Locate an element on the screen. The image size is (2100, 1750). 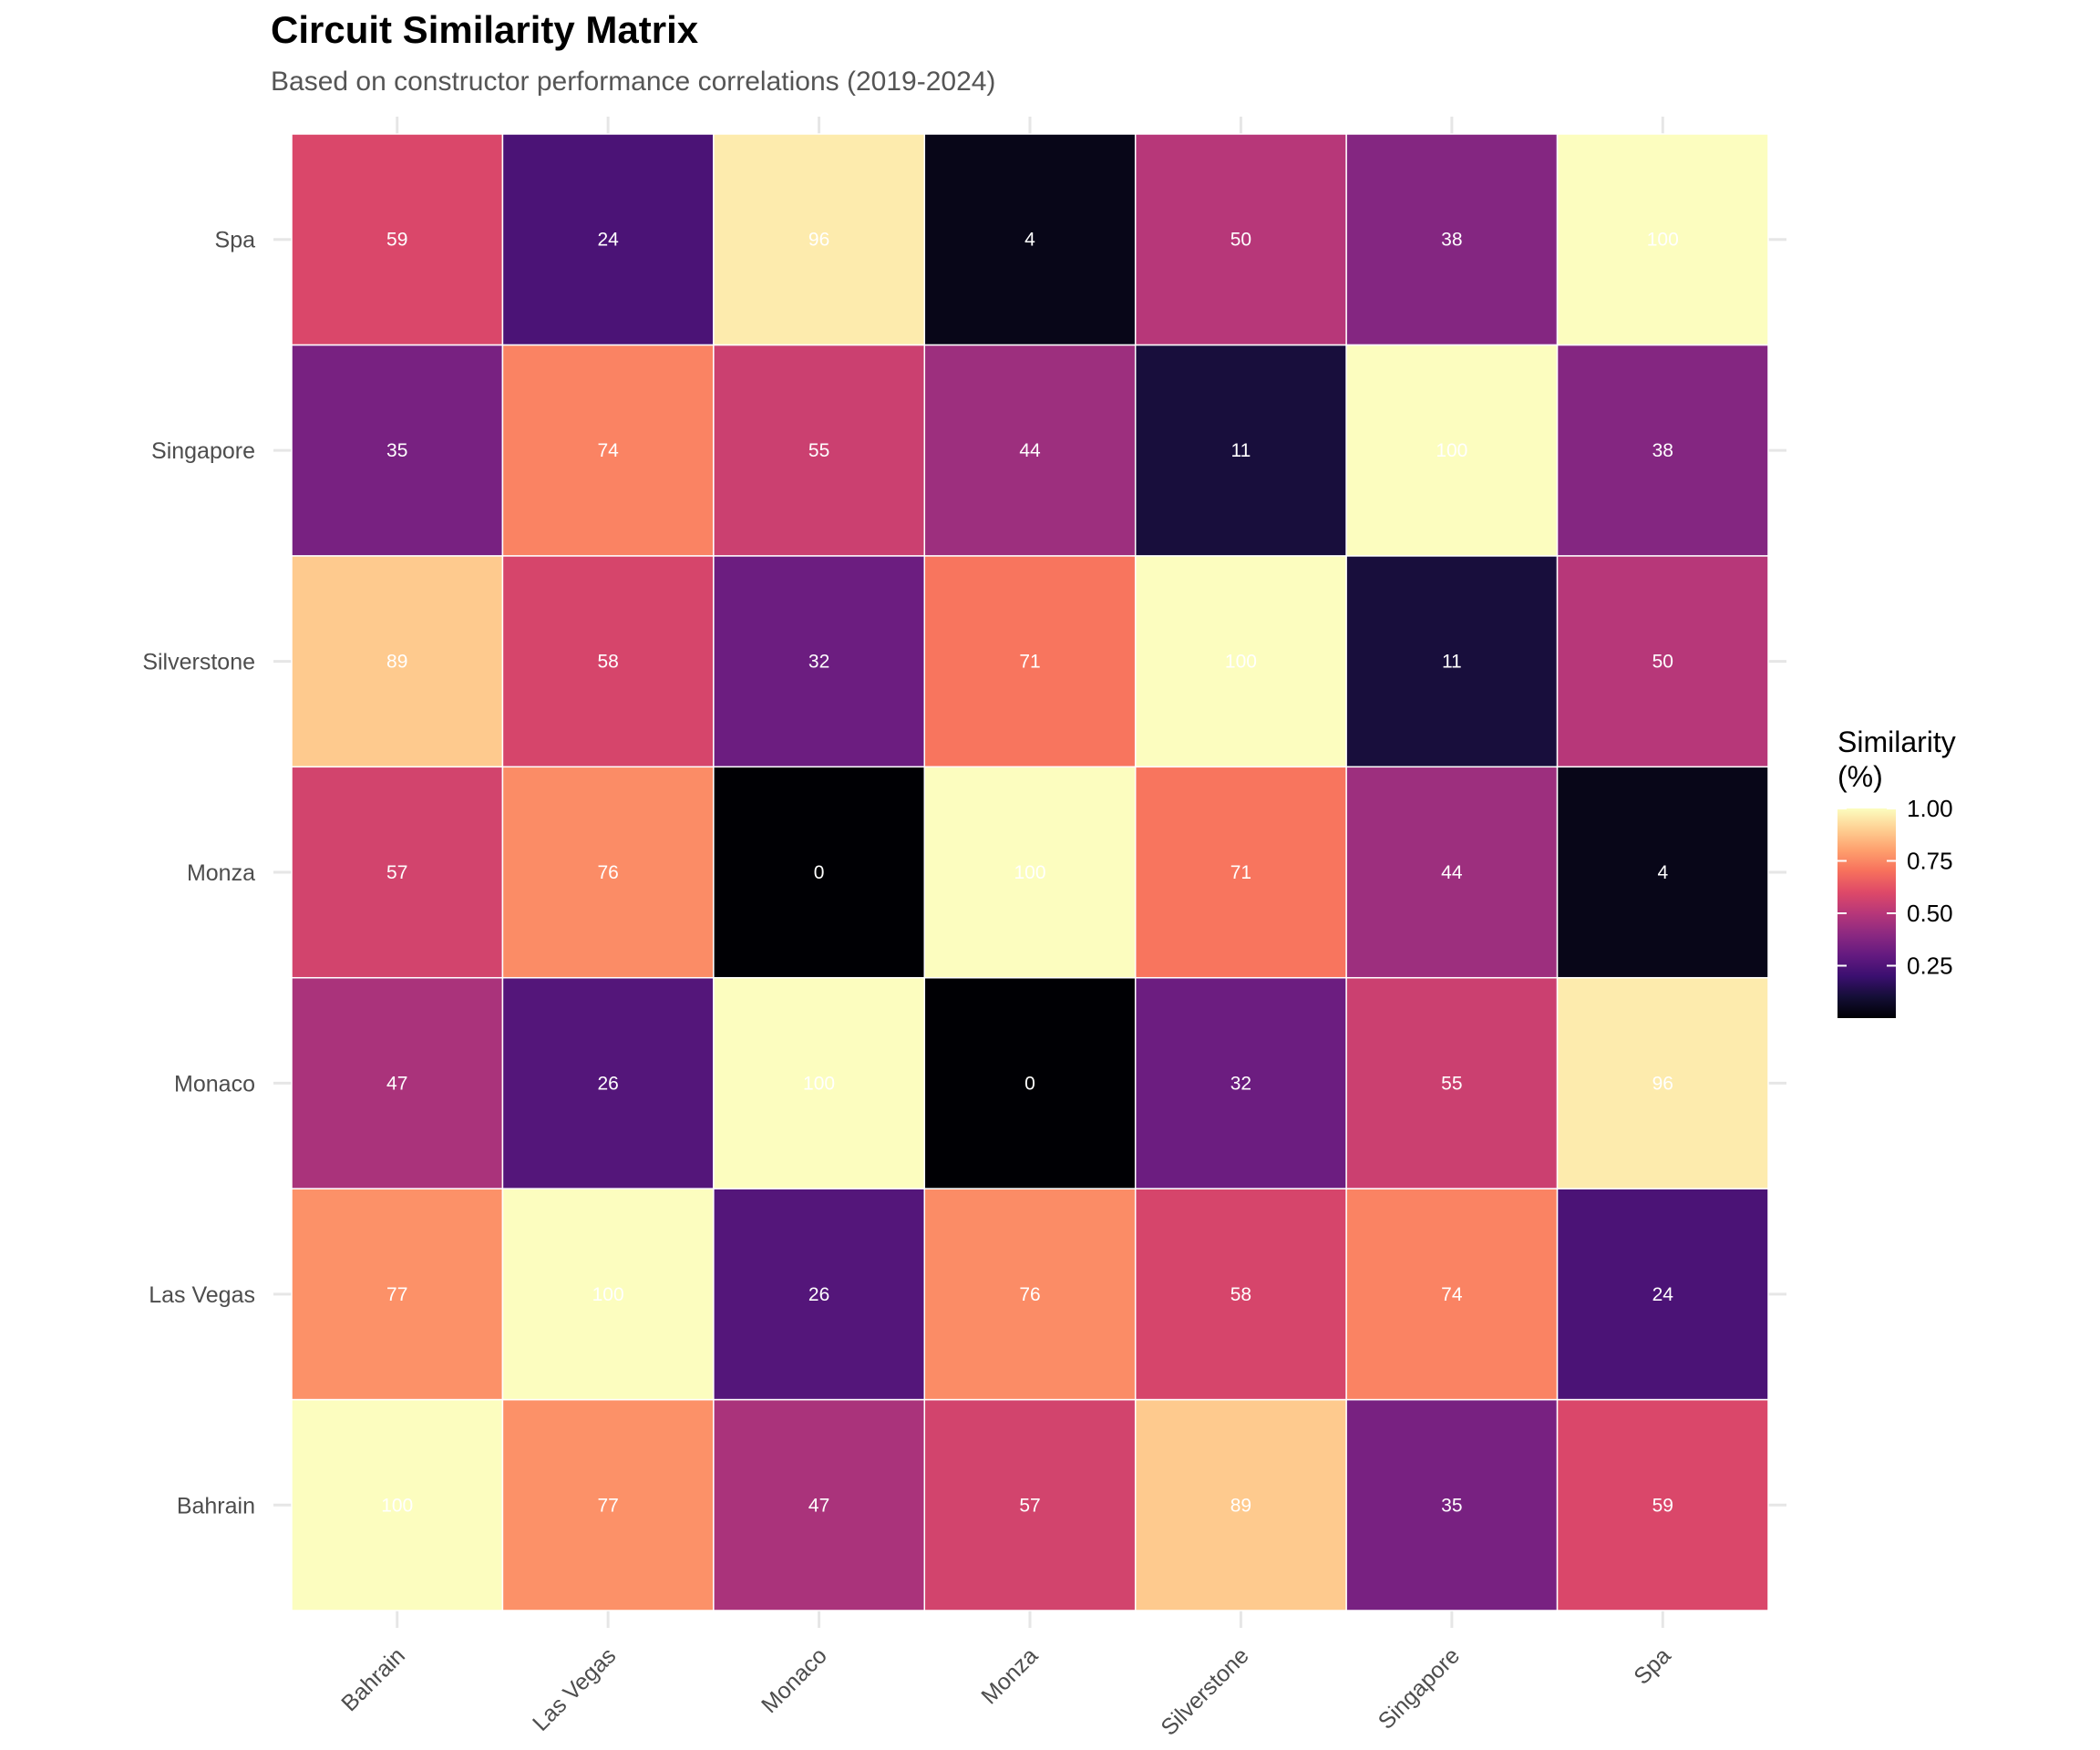
heatmap-cell-monza-bahrain is located at coordinates (398, 872).